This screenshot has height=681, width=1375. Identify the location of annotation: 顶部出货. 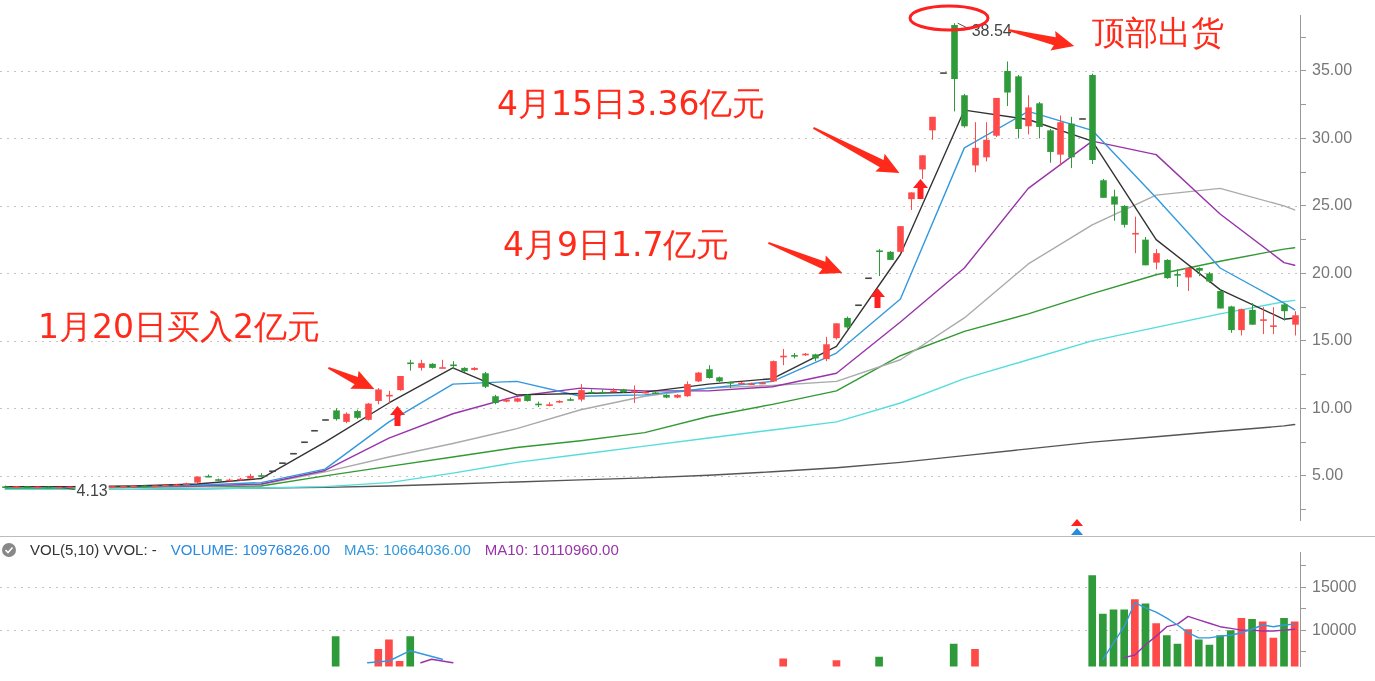
(1158, 32).